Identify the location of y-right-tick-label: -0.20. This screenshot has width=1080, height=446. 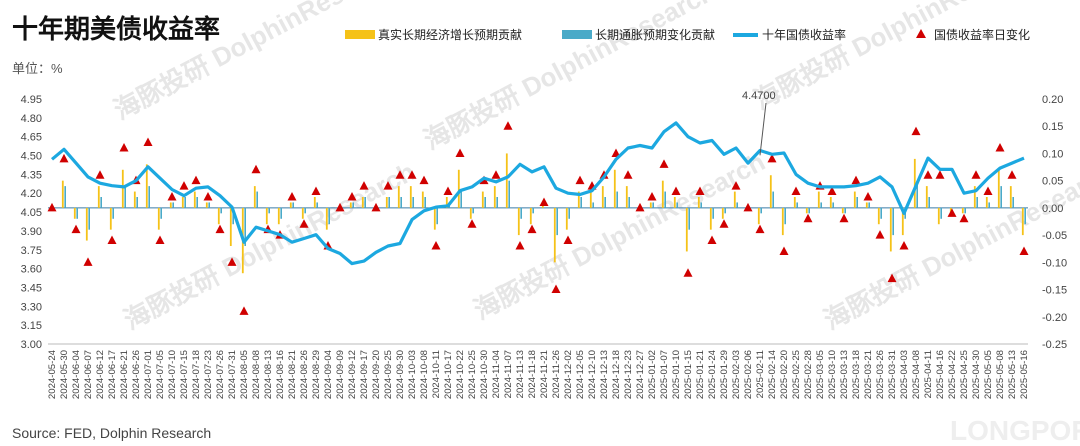
(1054, 318).